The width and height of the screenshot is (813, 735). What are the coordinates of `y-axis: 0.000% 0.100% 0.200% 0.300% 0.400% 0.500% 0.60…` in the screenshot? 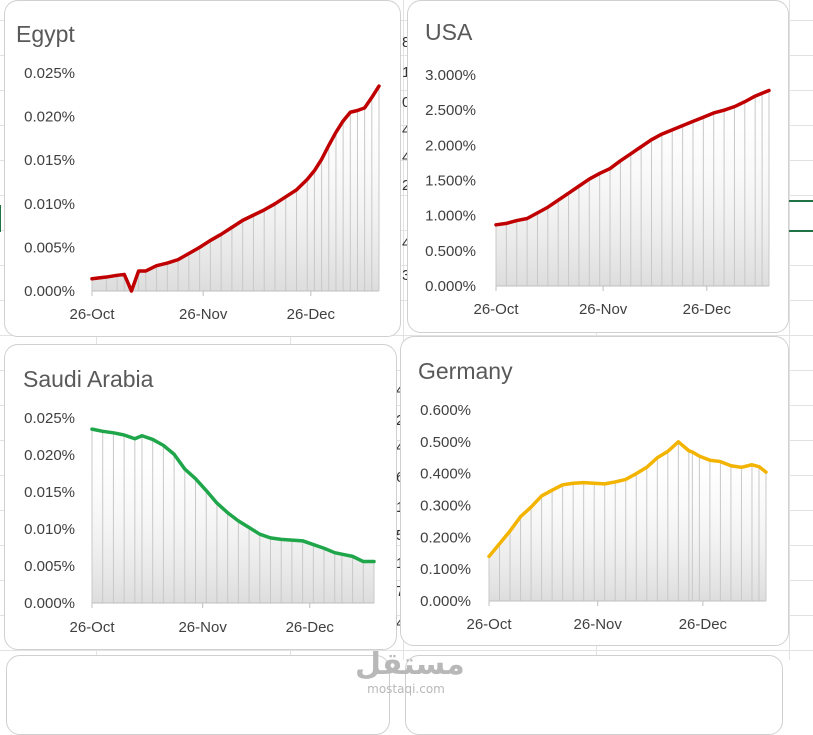 It's located at (445, 506).